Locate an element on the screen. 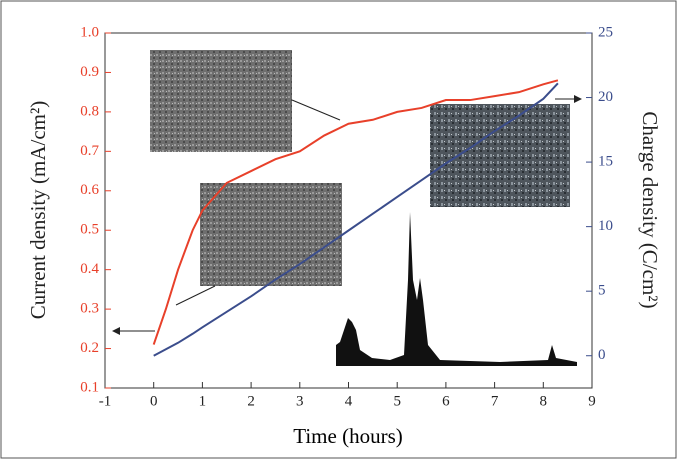 This screenshot has width=677, height=459. y-tick-label: 0.6 is located at coordinates (89, 190).